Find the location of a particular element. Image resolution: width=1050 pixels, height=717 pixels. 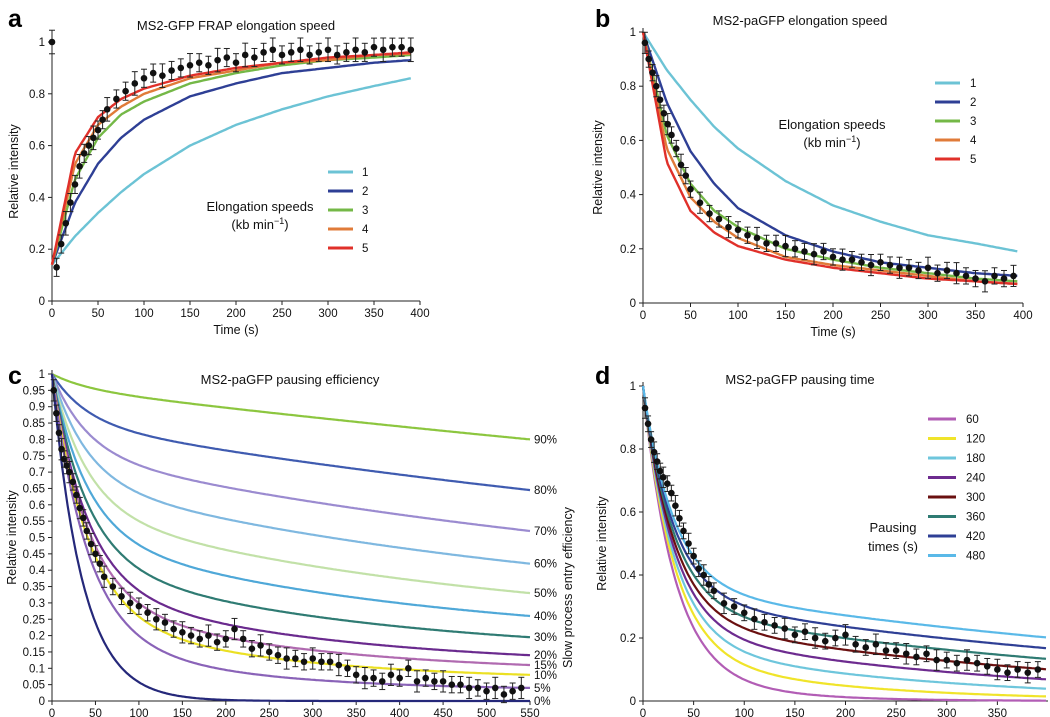

y-tick-label: 0.95 is located at coordinates (34, 391).